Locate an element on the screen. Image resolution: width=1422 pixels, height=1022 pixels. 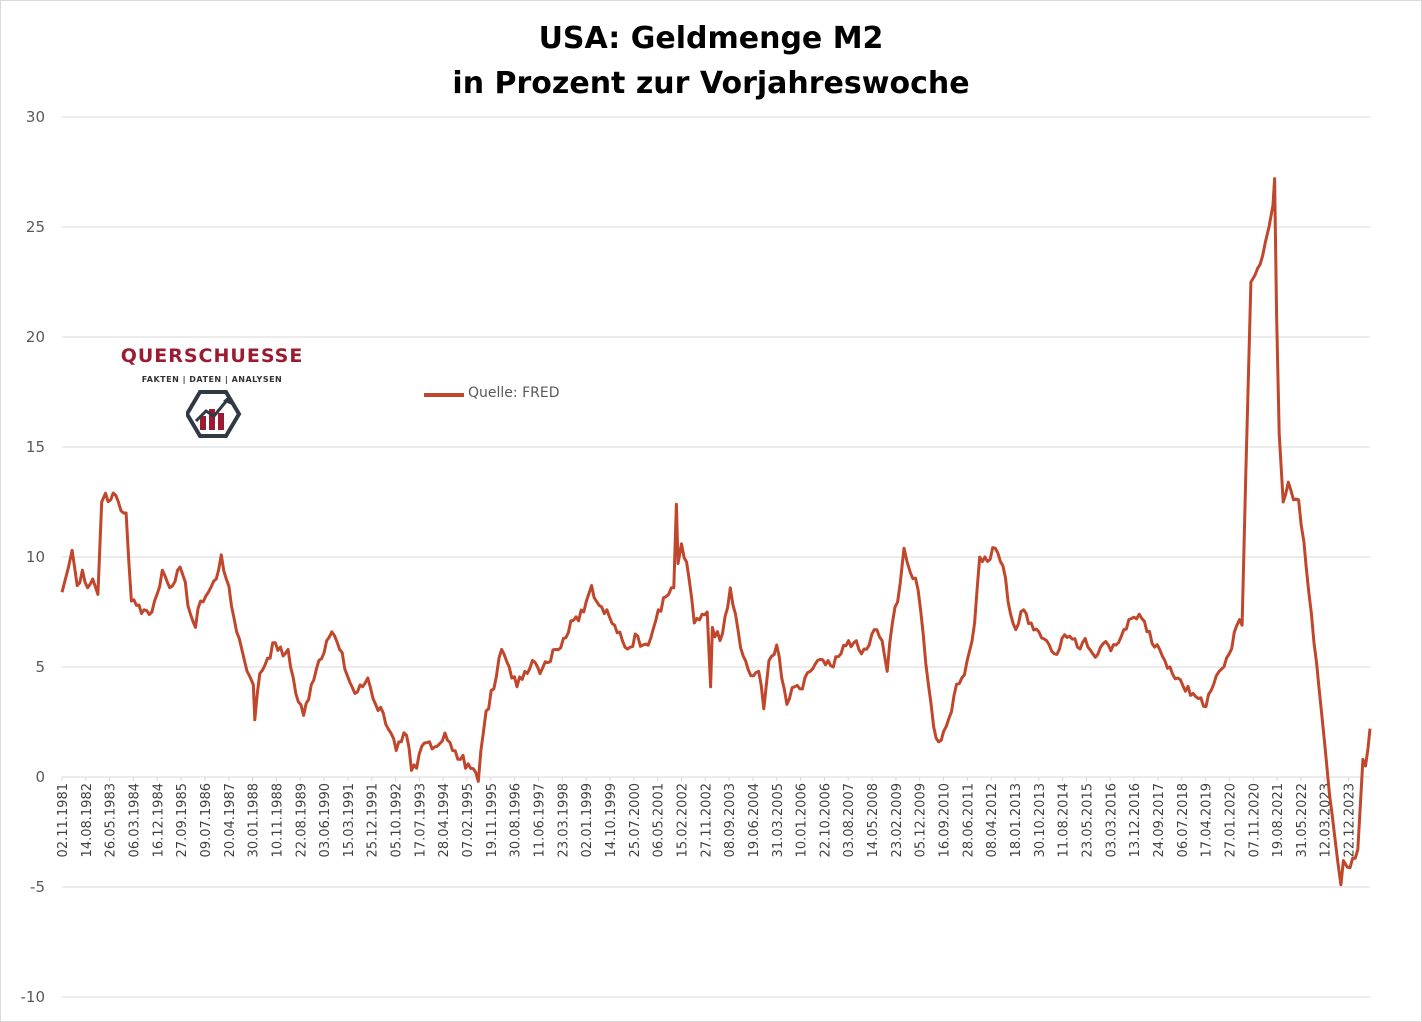
y-tick-label: 30 is located at coordinates (35, 117).